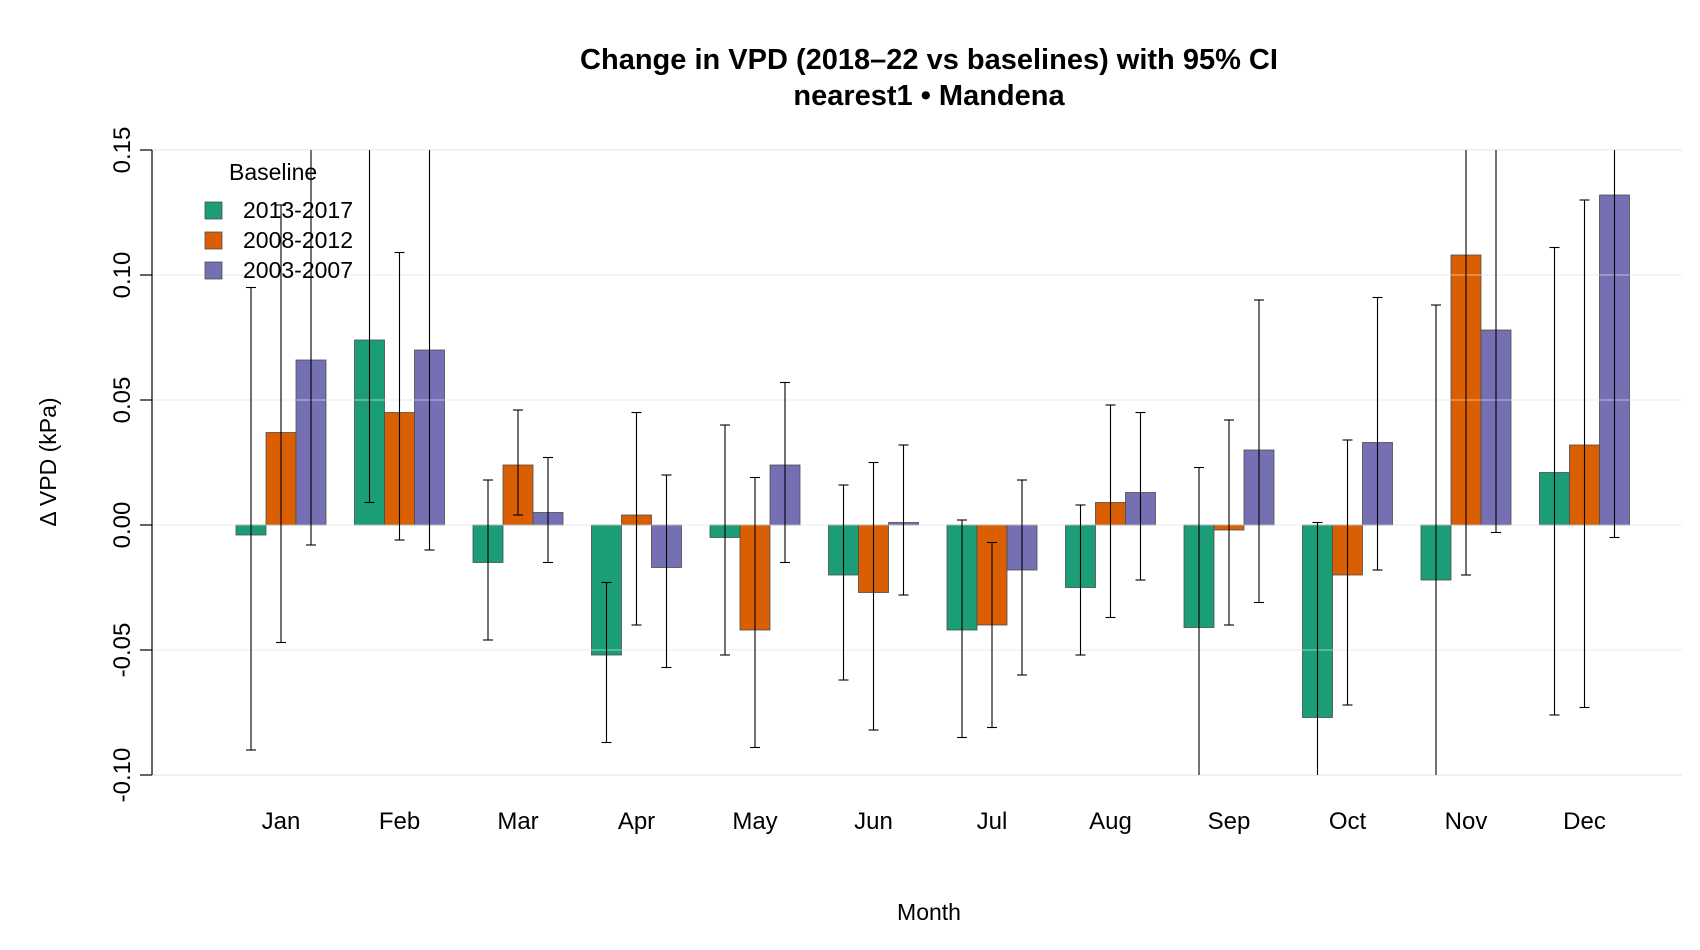  Describe the element at coordinates (725, 540) in the screenshot. I see `error-bar-may-2013-2017` at that location.